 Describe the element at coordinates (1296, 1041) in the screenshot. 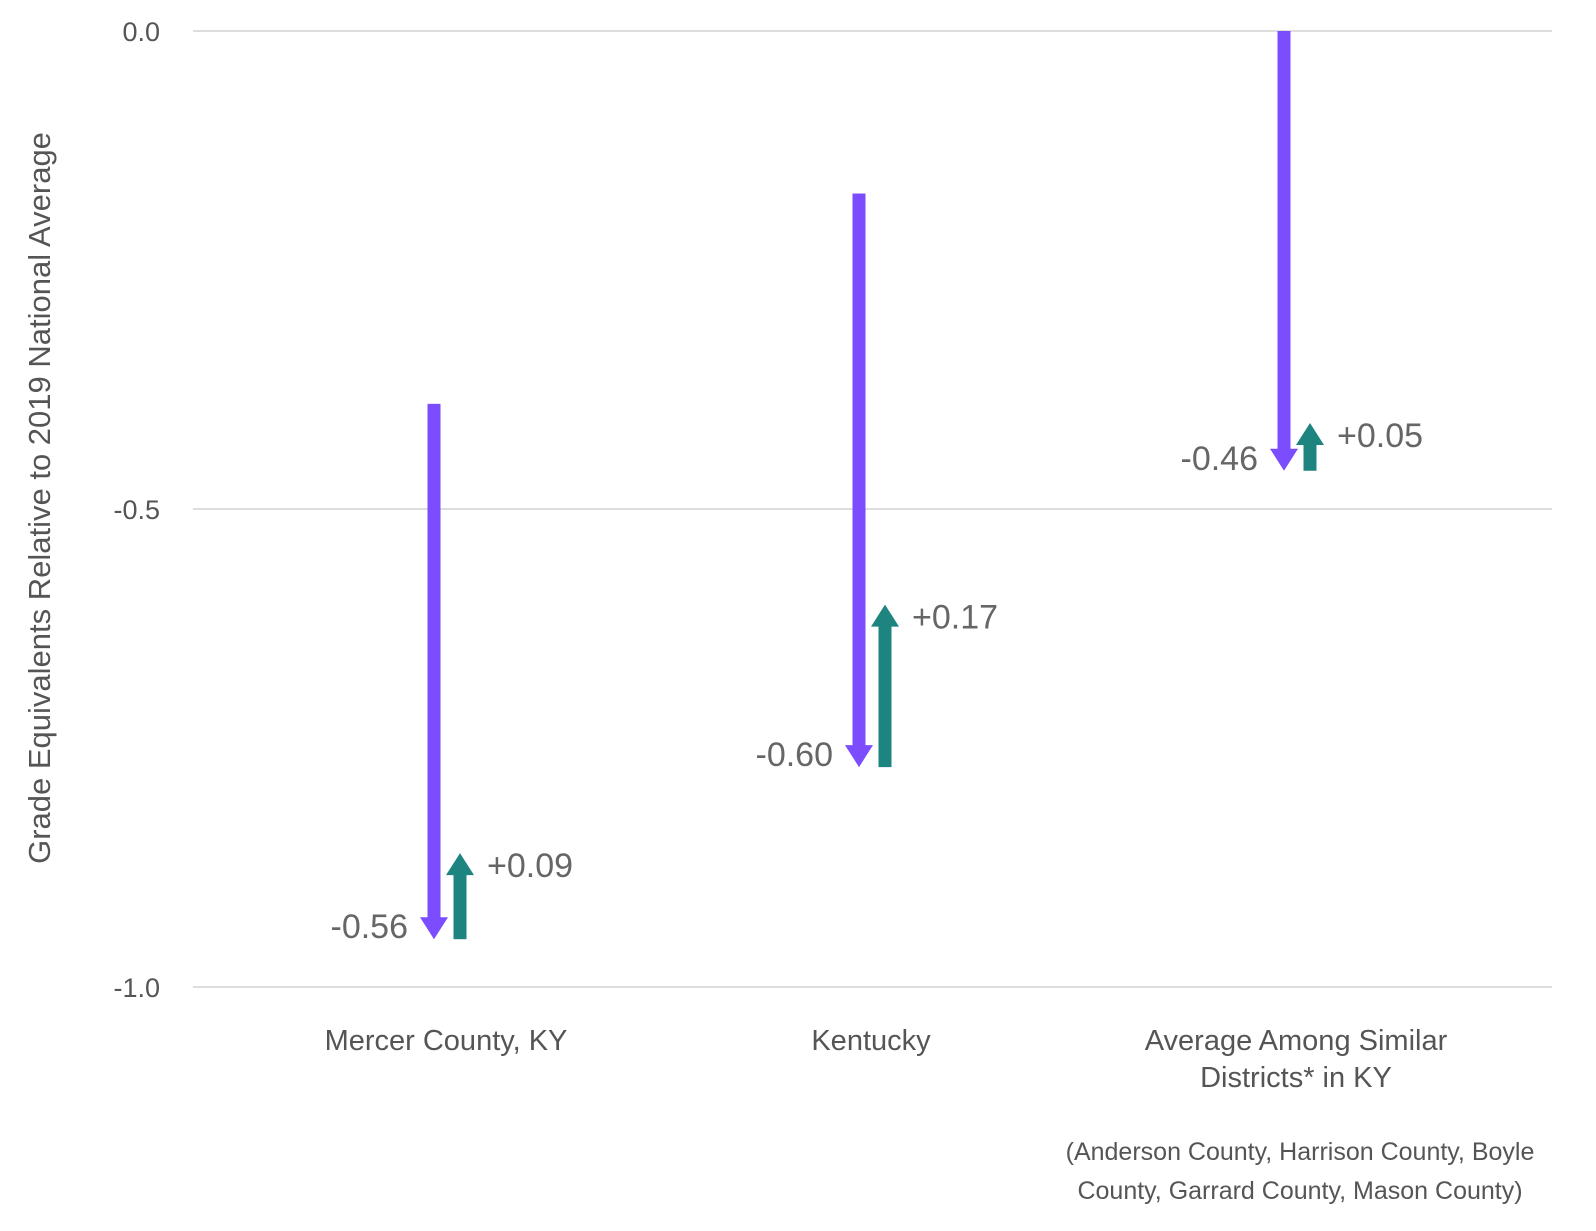

I see `category-label: Average Among Similar` at that location.